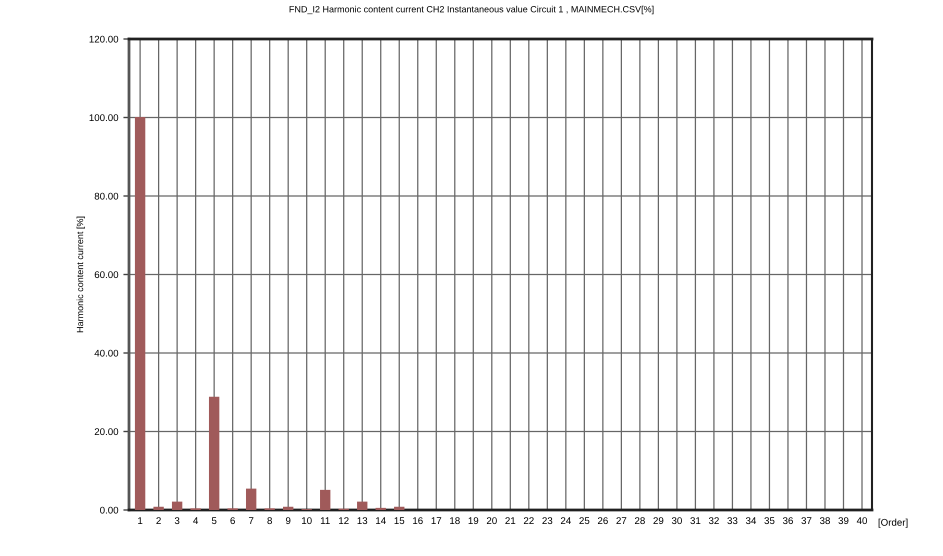 Image resolution: width=943 pixels, height=556 pixels. What do you see at coordinates (806, 520) in the screenshot?
I see `x-tick-label: 37` at bounding box center [806, 520].